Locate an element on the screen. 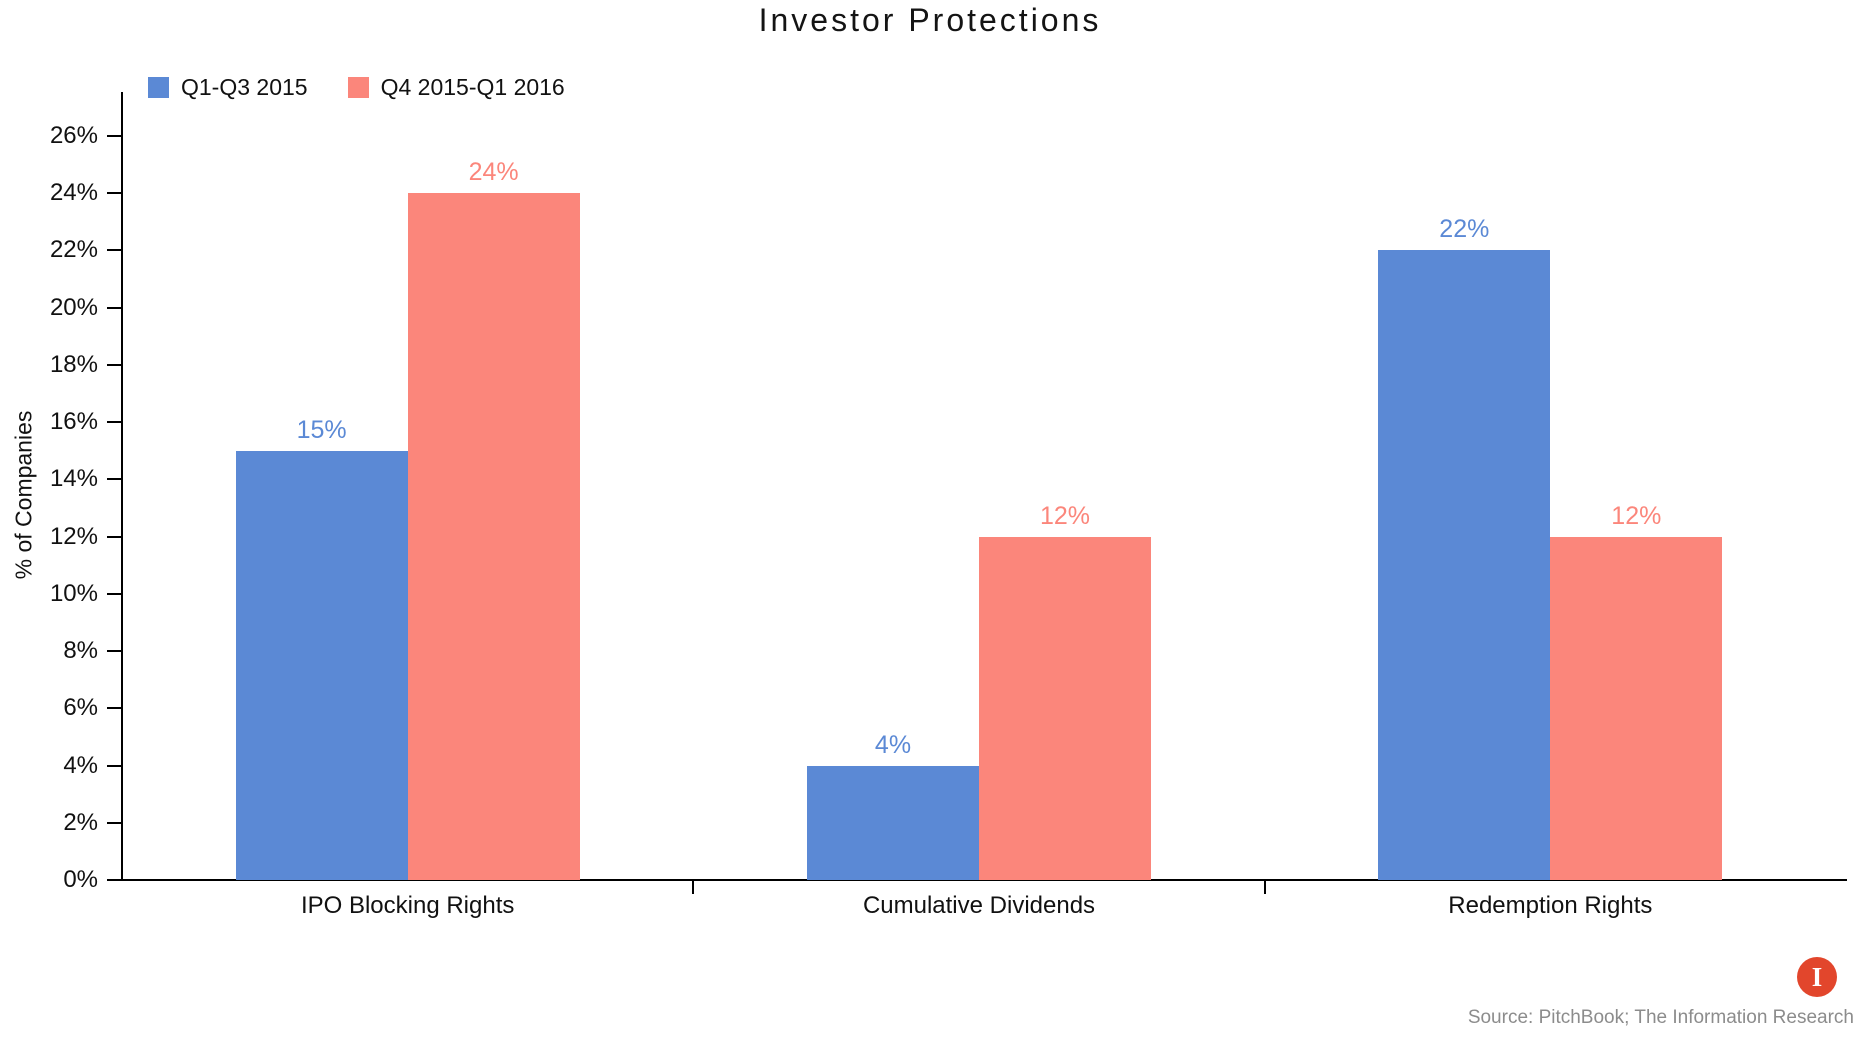  y-tick-label: 4% is located at coordinates (80, 765).